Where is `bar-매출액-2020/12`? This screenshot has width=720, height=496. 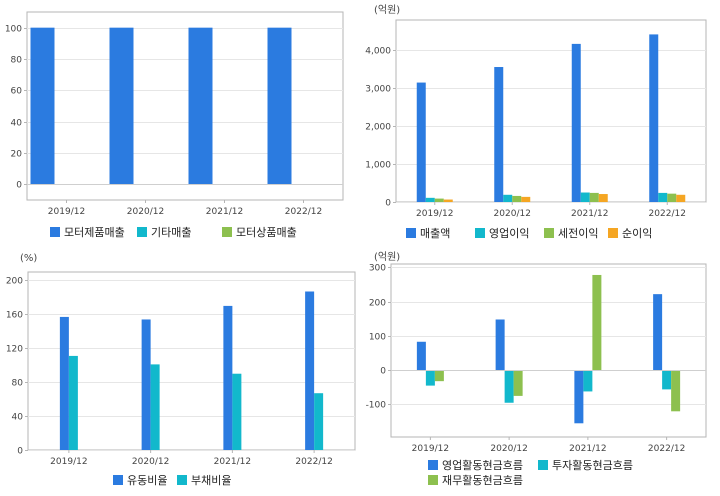 bar-매출액-2020/12 is located at coordinates (499, 135).